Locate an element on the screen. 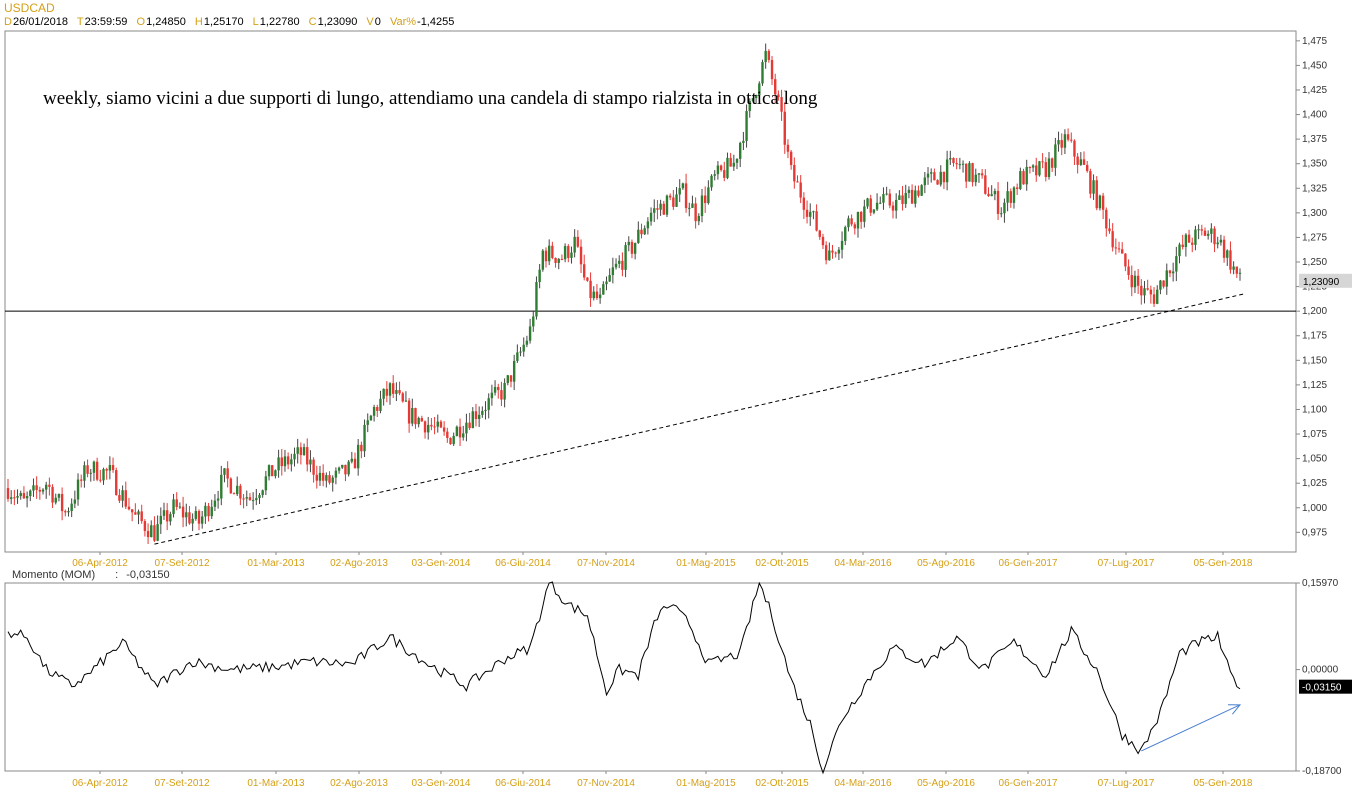  price-y-tick-label: 1,050 is located at coordinates (1314, 459).